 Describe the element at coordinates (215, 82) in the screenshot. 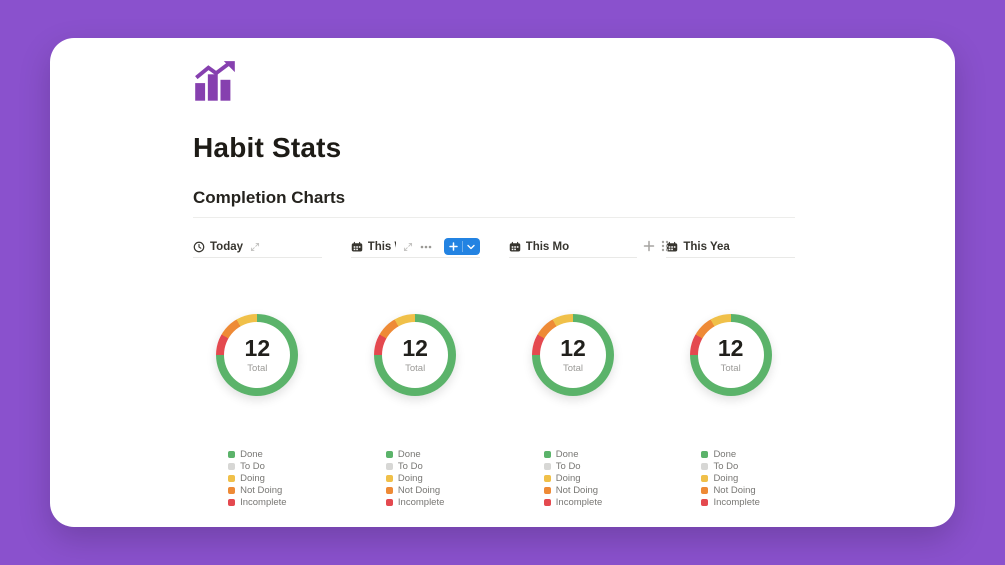

I see `chart-increasing-icon` at that location.